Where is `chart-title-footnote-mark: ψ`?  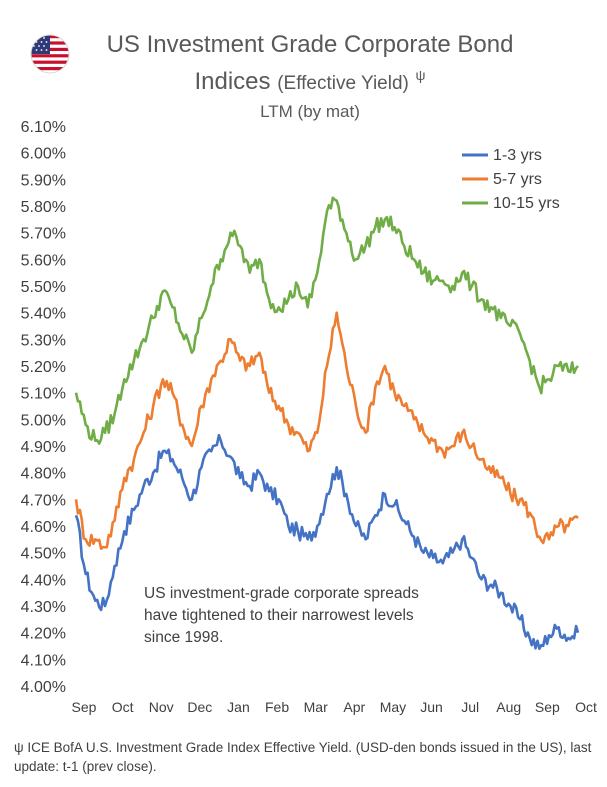
chart-title-footnote-mark: ψ is located at coordinates (420, 75).